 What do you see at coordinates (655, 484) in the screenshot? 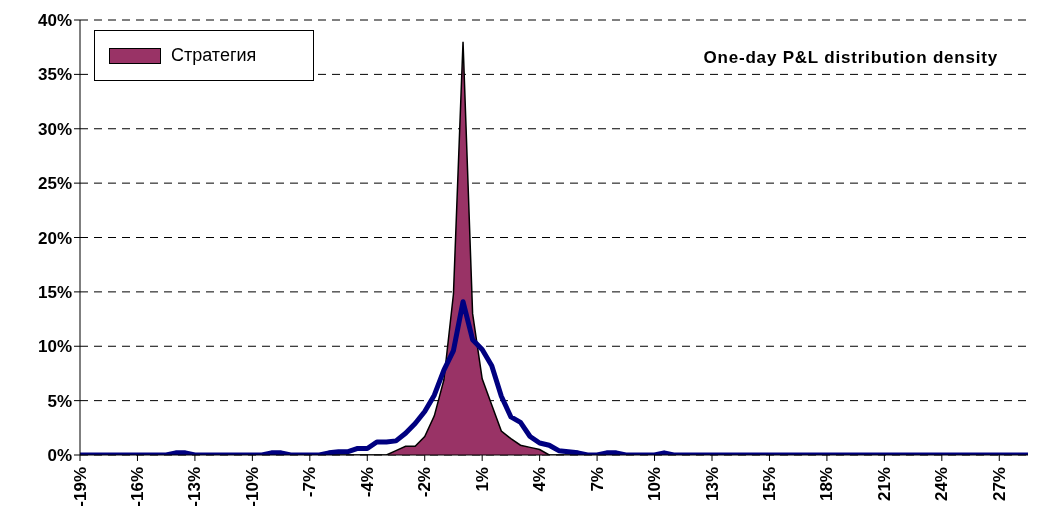
I see `x-tick-label: 10%` at bounding box center [655, 484].